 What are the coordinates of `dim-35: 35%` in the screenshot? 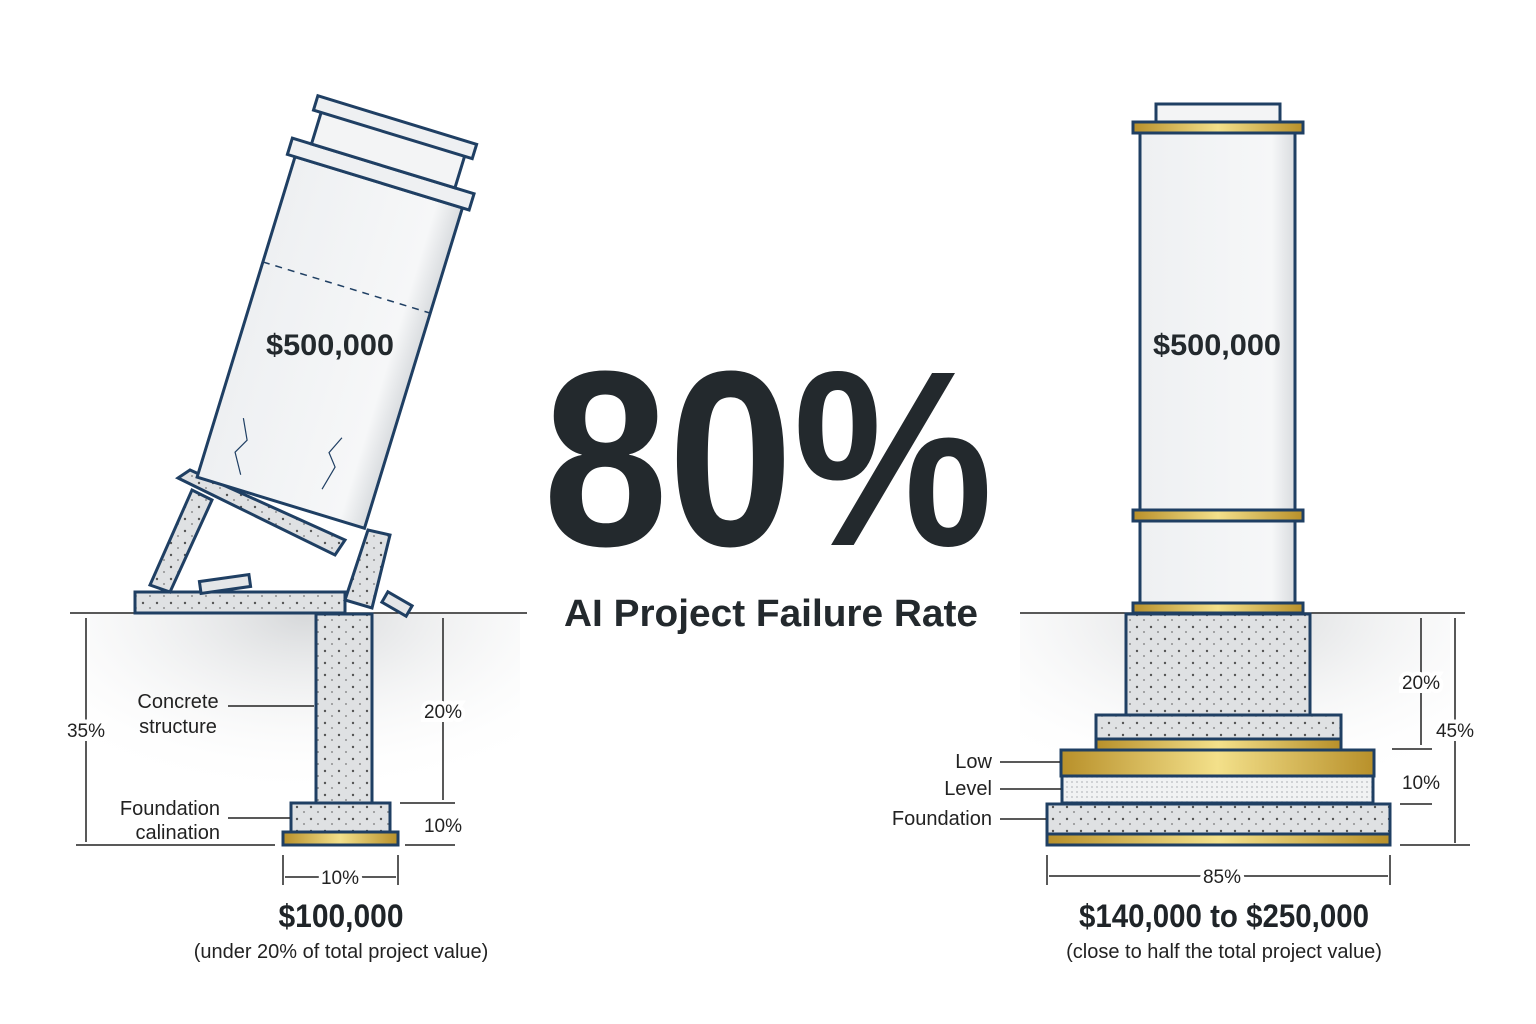 It's located at (86, 731).